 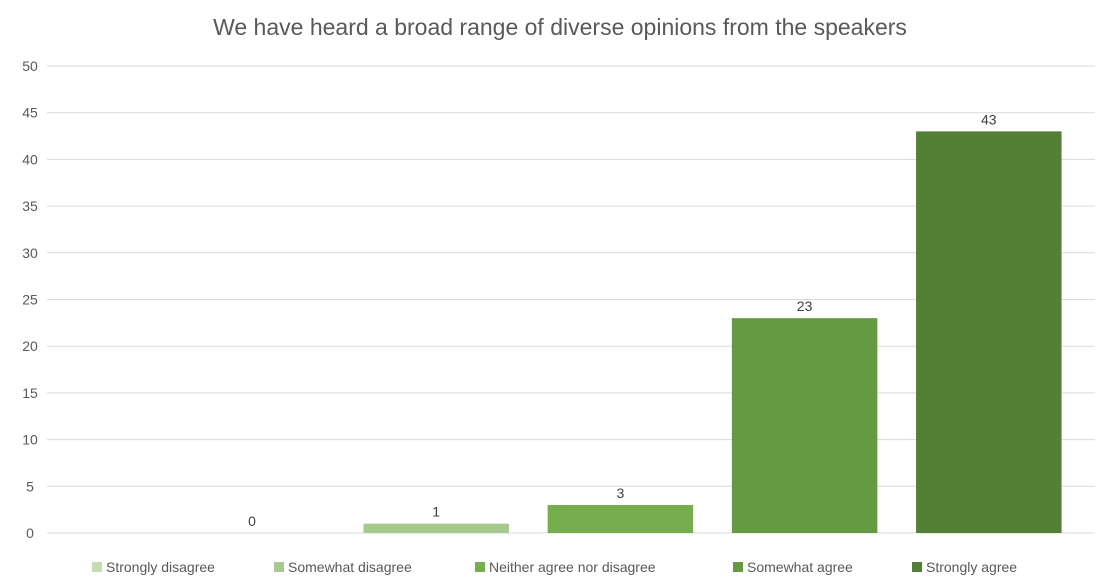 I want to click on y-tick-label: 15, so click(x=30, y=393).